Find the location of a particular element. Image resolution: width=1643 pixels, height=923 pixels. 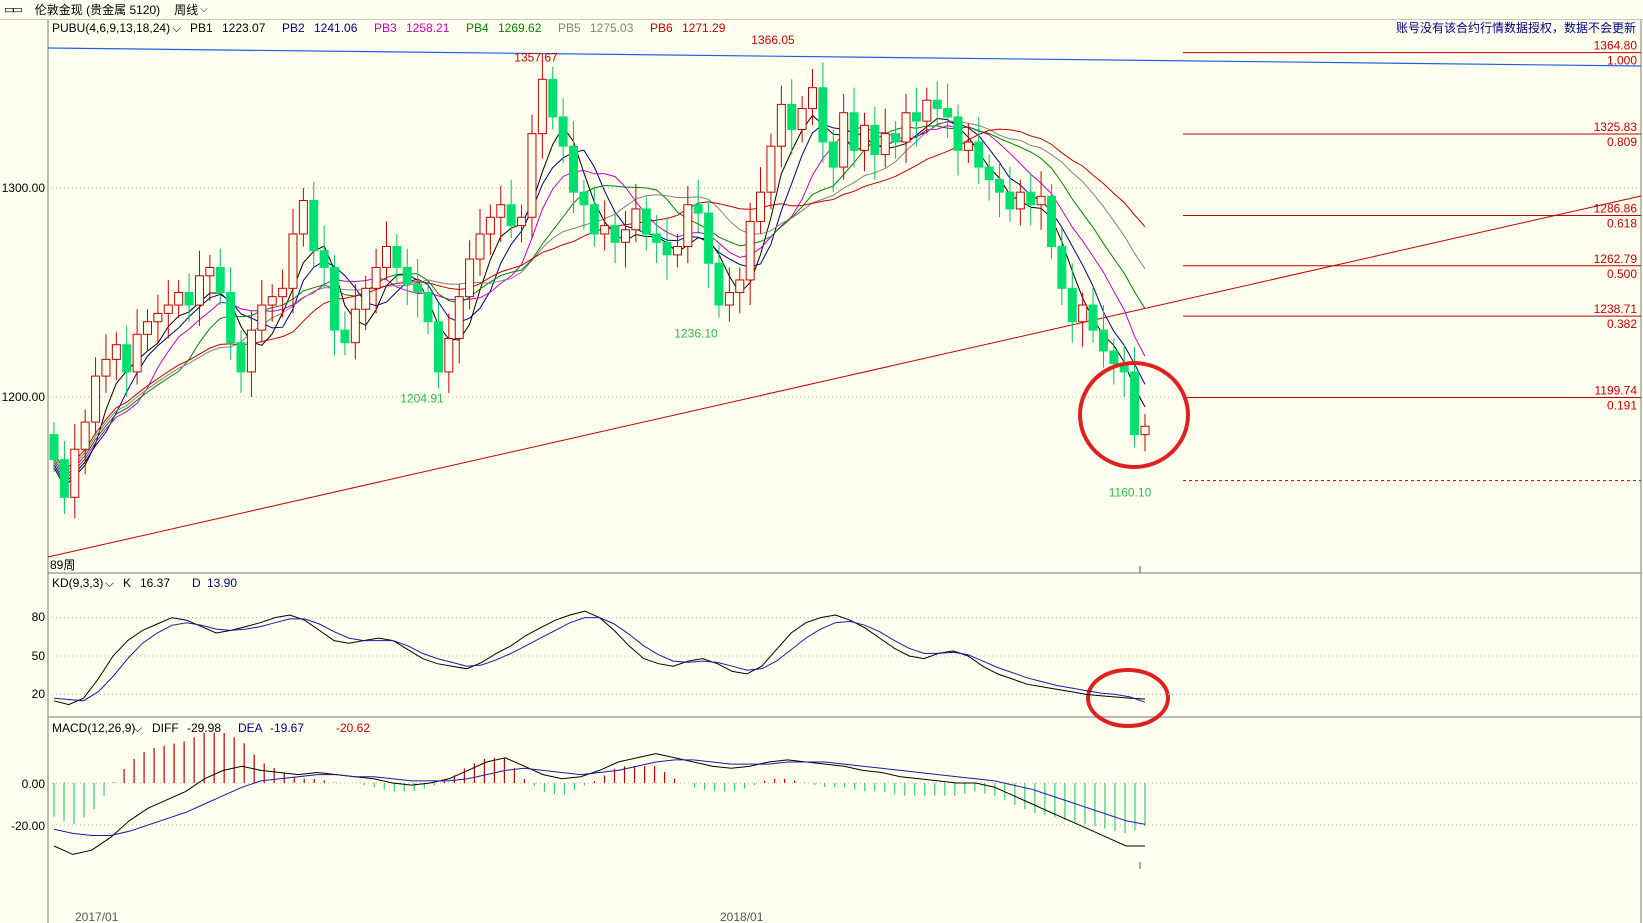

kd-d-label: D is located at coordinates (196, 583).